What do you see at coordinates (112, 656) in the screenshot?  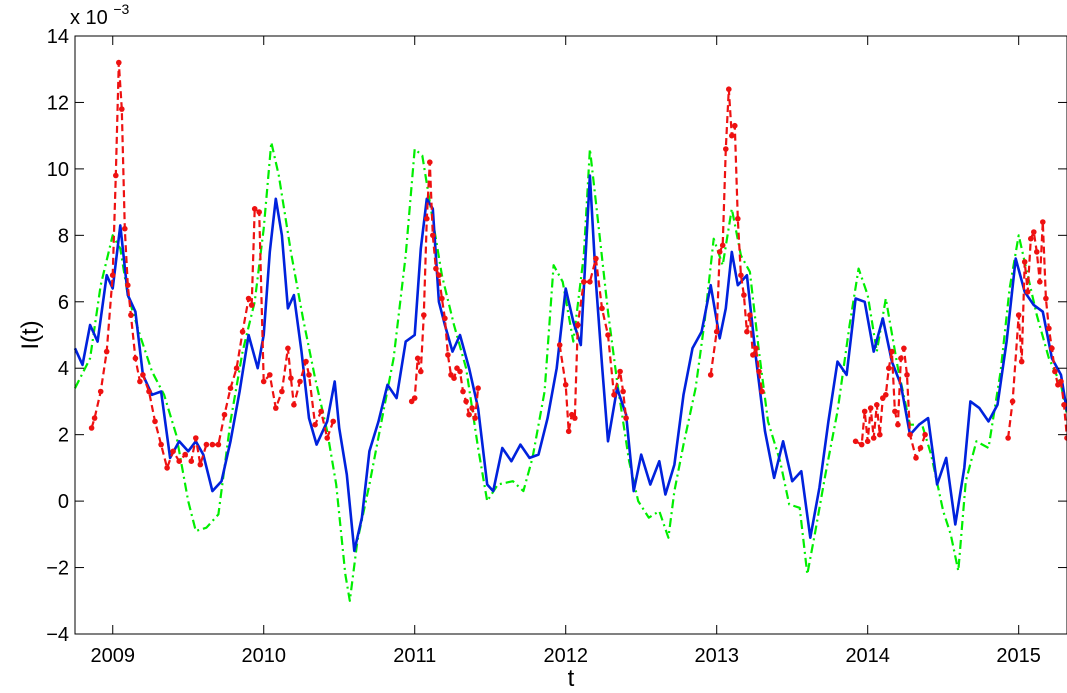 I see `x-tick-label: 2009` at bounding box center [112, 656].